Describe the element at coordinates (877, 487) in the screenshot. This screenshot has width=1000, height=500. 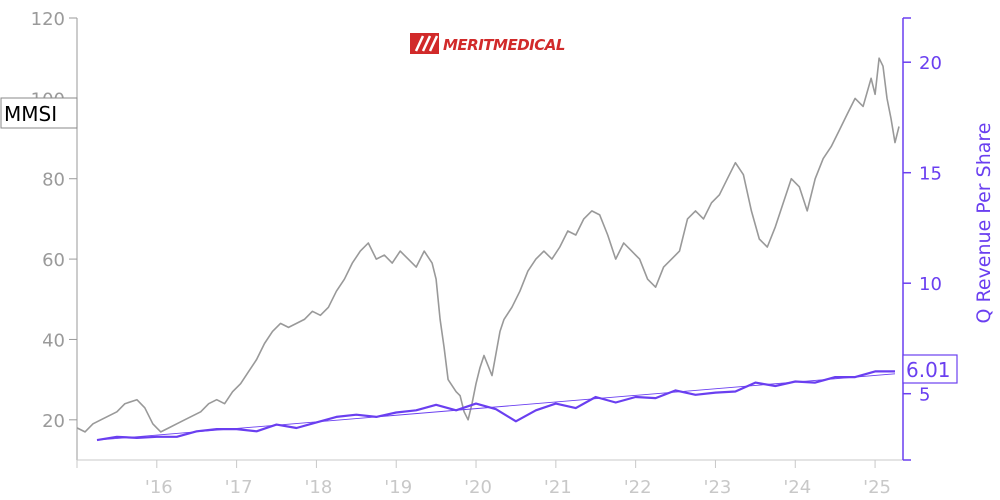
I see `x-tick-label: '25` at that location.